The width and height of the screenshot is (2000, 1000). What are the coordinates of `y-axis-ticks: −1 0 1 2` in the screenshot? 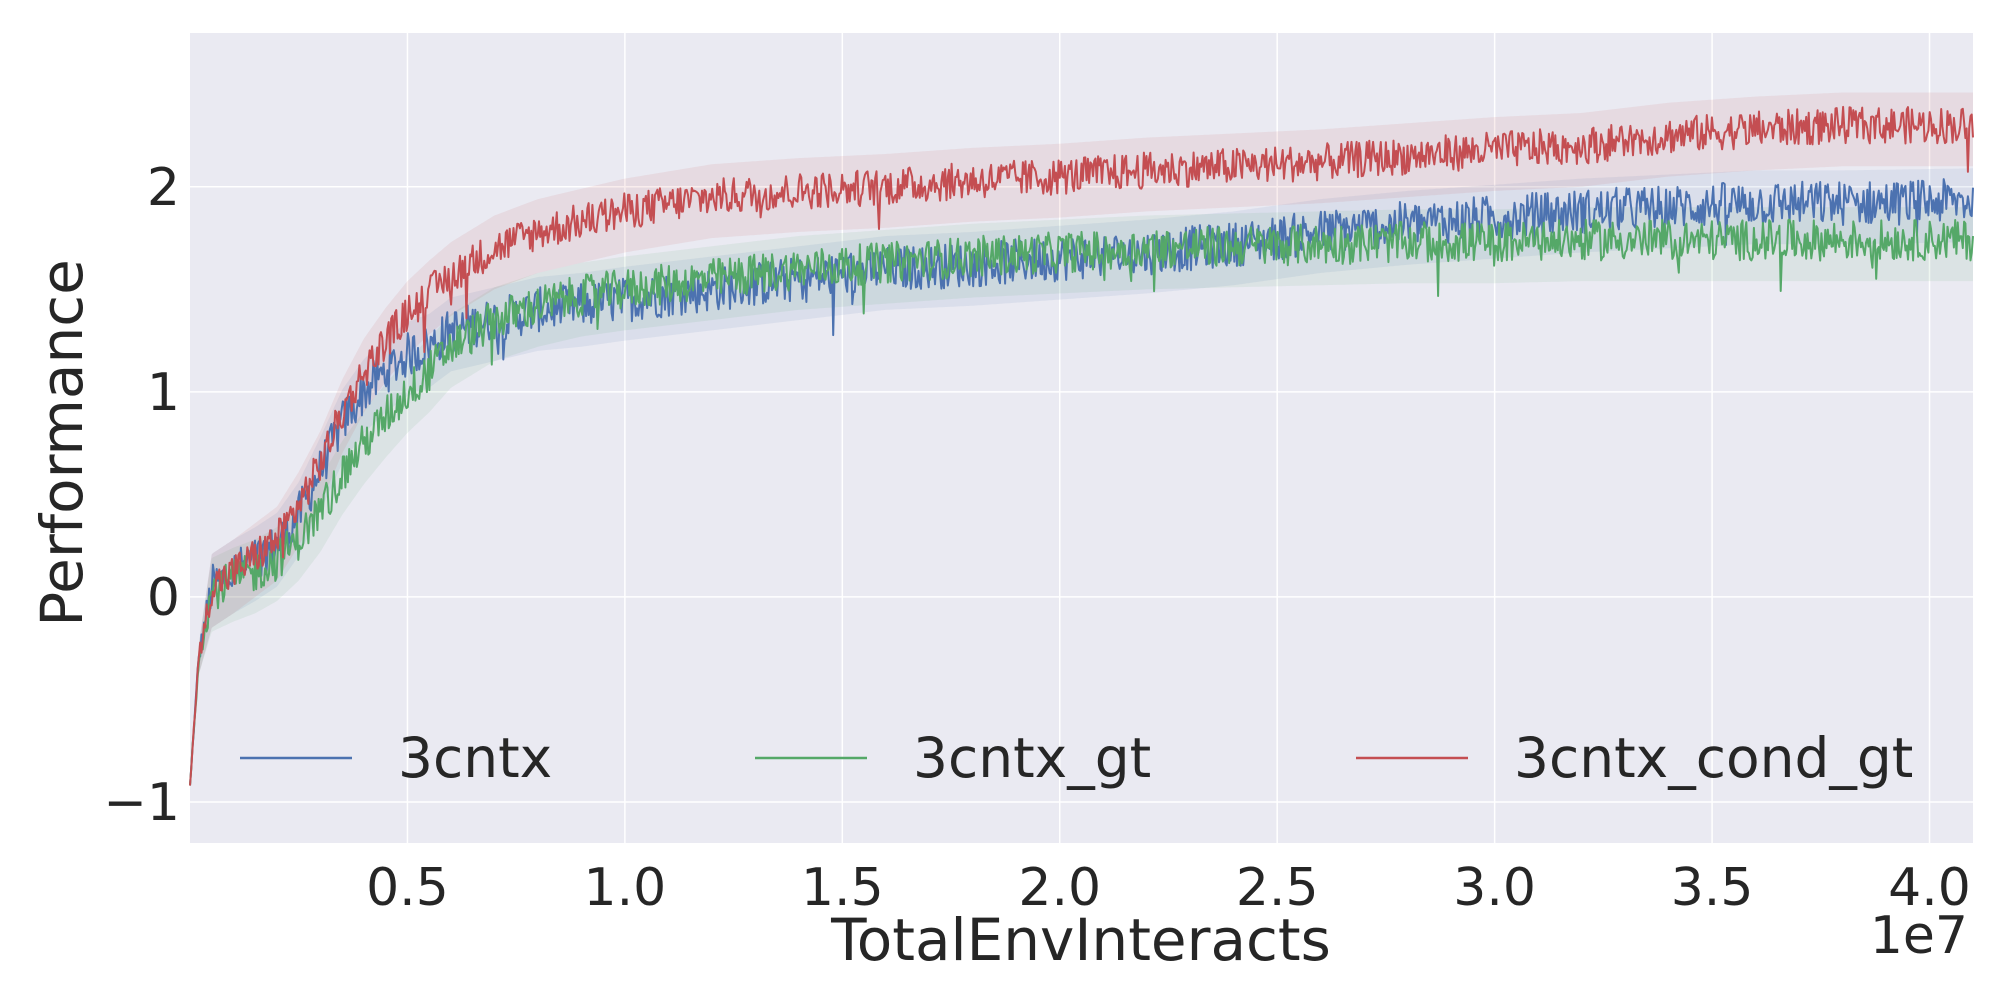 It's located at (141, 495).